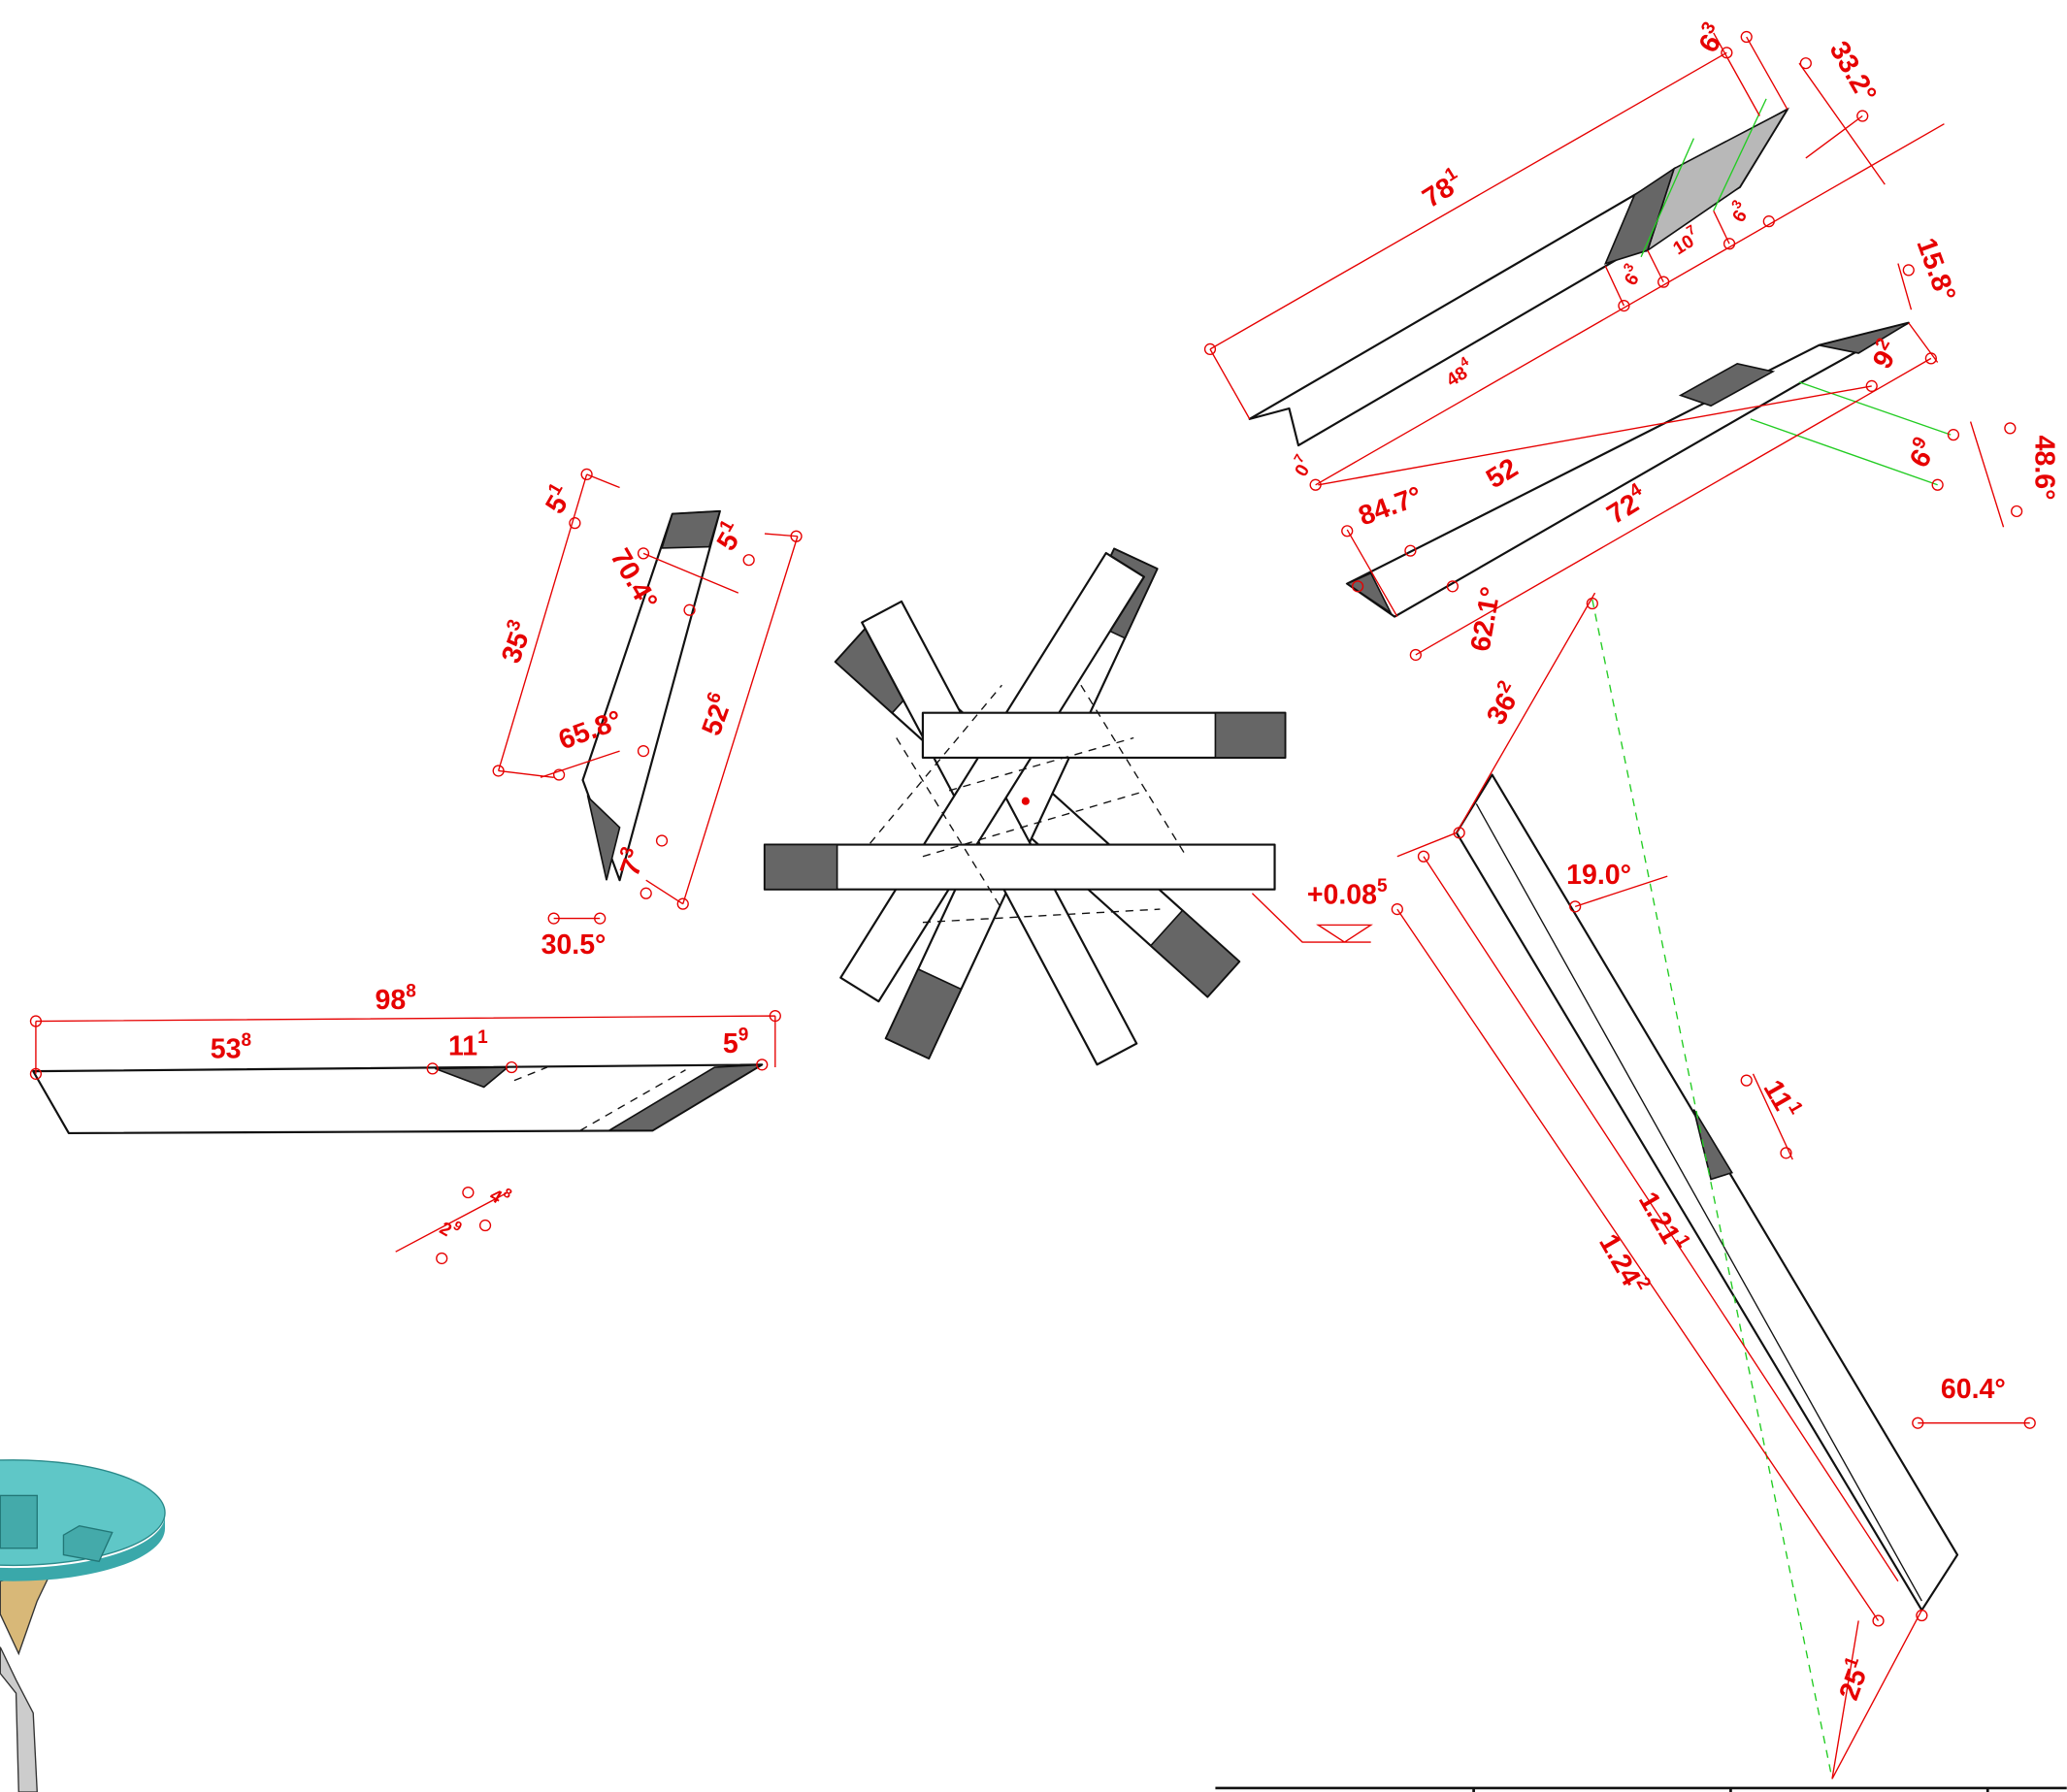 This screenshot has width=2067, height=1792. I want to click on dimension-value: 19.0°, so click(1598, 875).